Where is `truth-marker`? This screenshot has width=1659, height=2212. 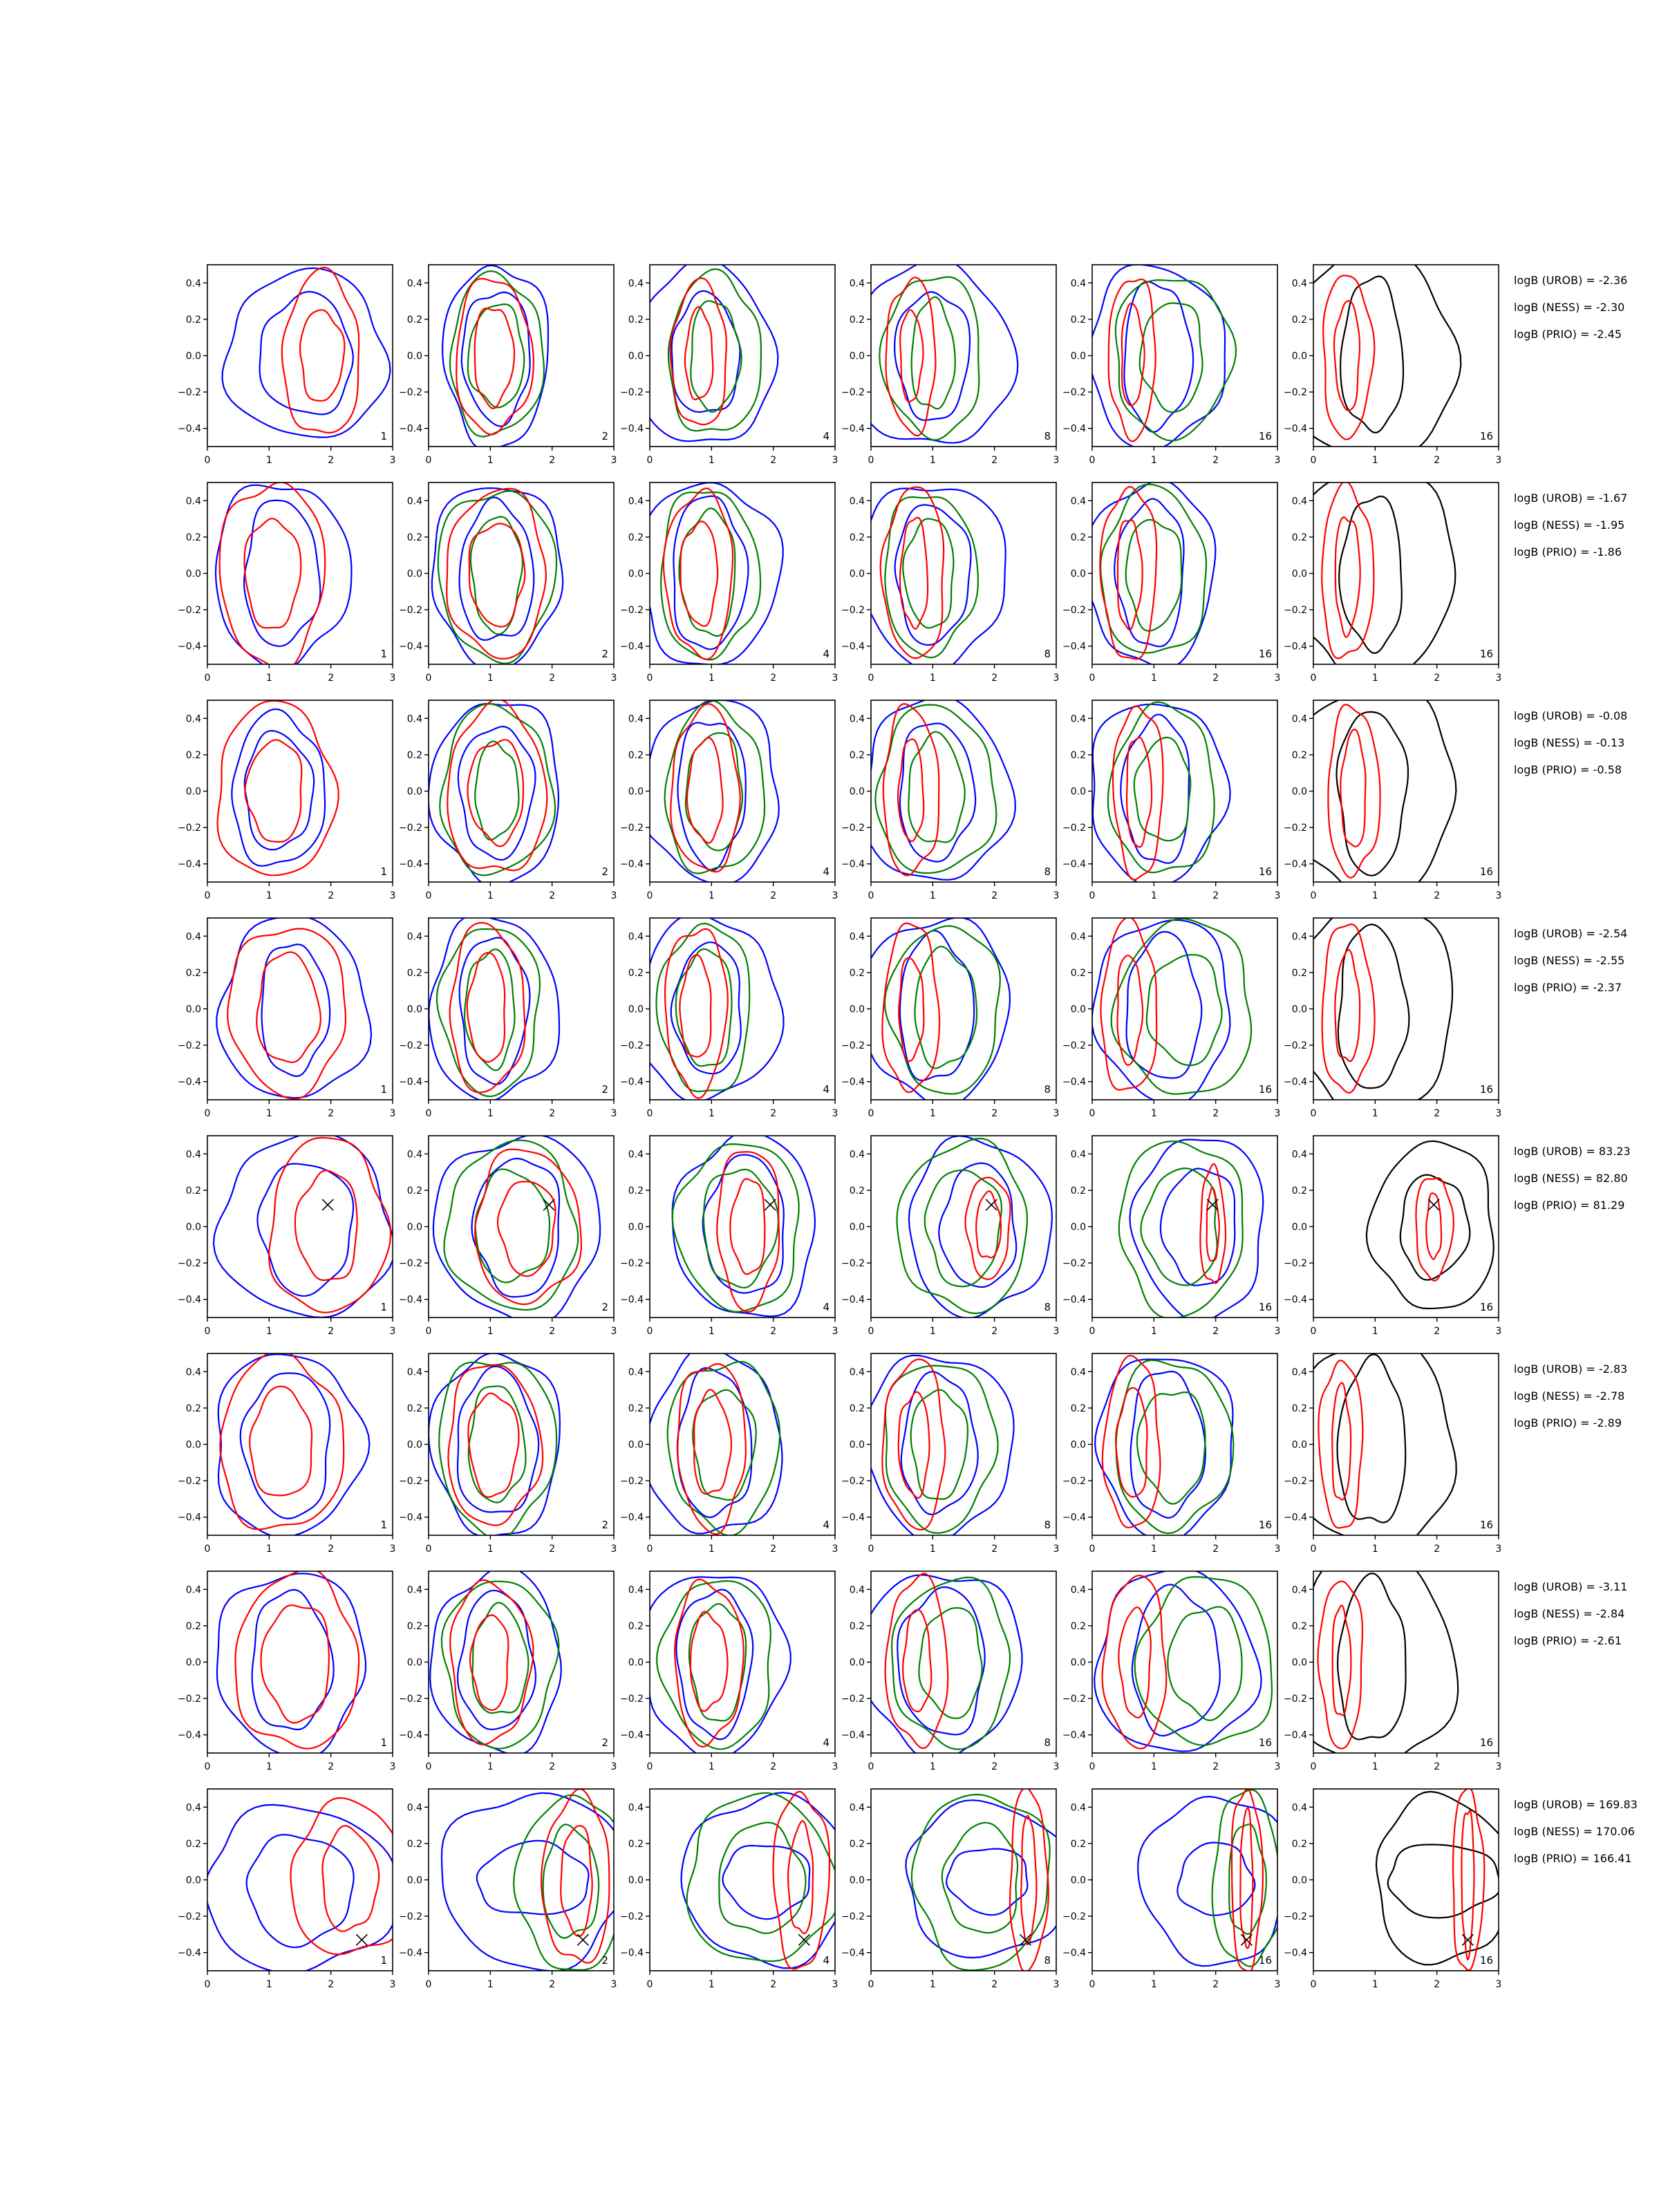 truth-marker is located at coordinates (549, 1205).